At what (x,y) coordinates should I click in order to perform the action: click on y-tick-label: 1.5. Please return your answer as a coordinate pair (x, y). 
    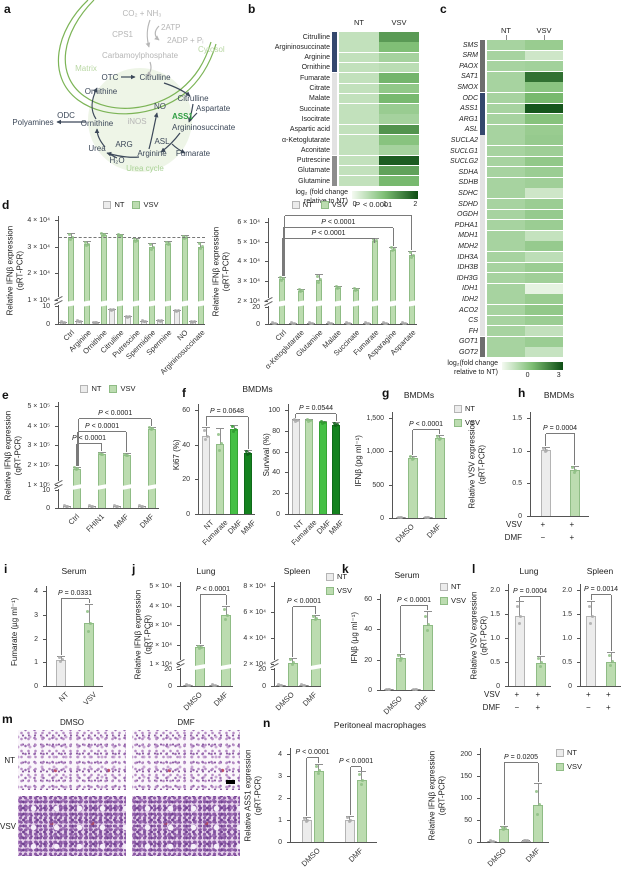
    Looking at the image, I should click on (567, 614).